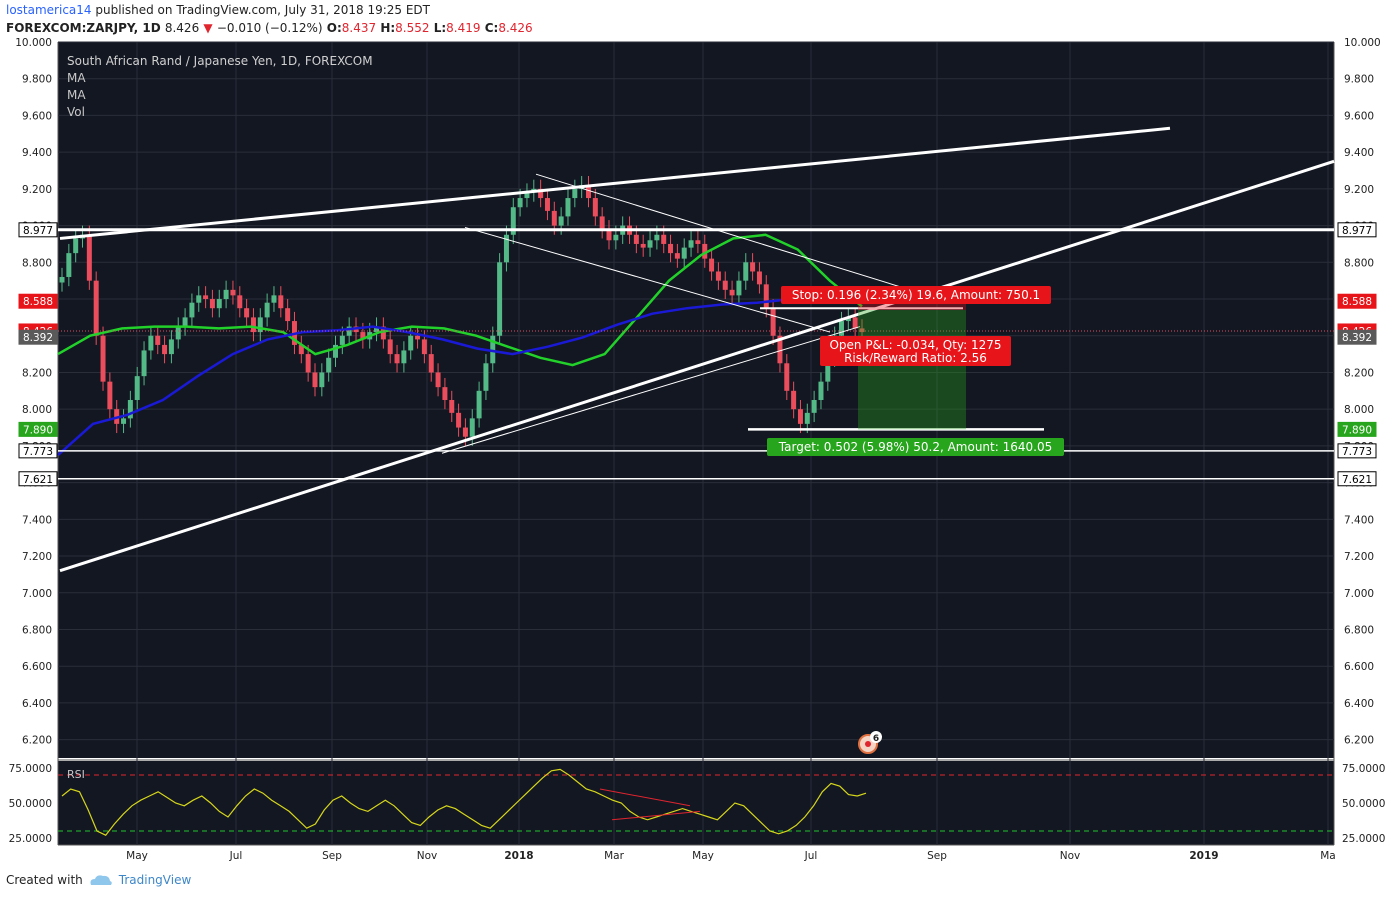 The height and width of the screenshot is (899, 1394). I want to click on x-tick-label: 2019, so click(1203, 856).